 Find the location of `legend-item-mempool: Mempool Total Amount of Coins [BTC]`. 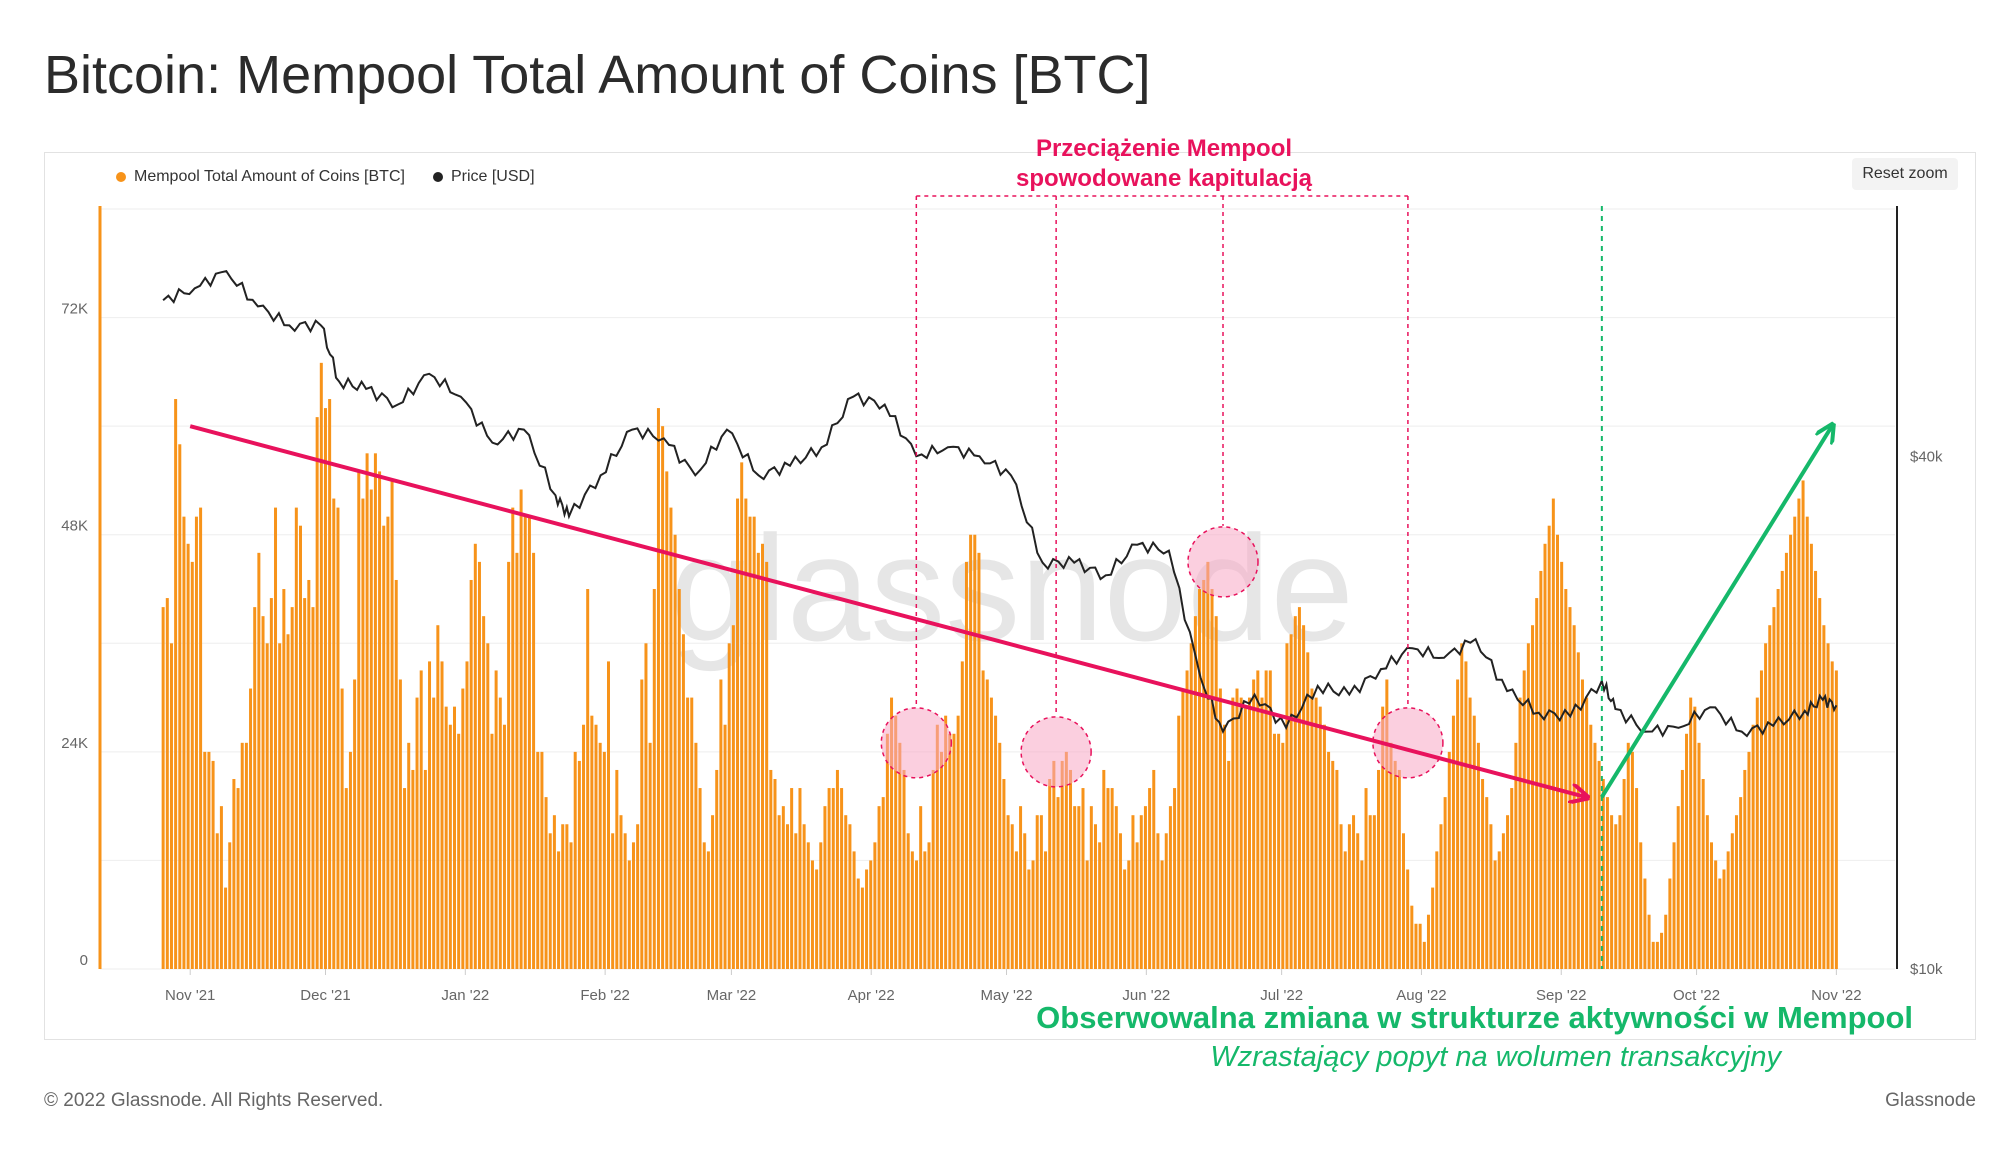

legend-item-mempool: Mempool Total Amount of Coins [BTC] is located at coordinates (260, 177).